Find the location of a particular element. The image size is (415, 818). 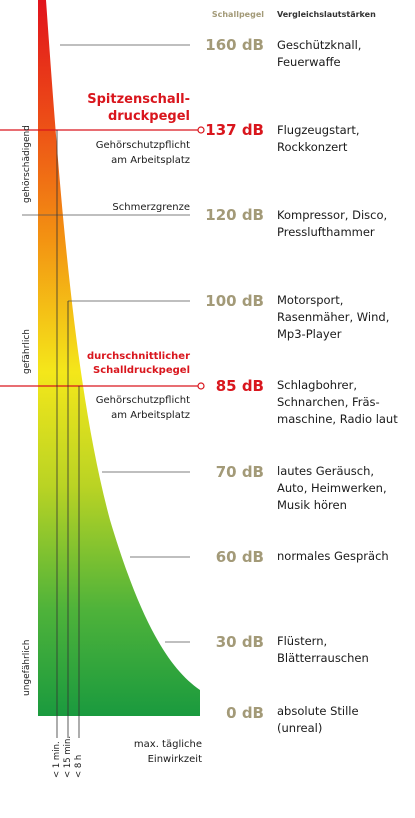

comparison-100: Motorsport, Rasenmäher, Wind, Mp3-Player is located at coordinates (333, 317).